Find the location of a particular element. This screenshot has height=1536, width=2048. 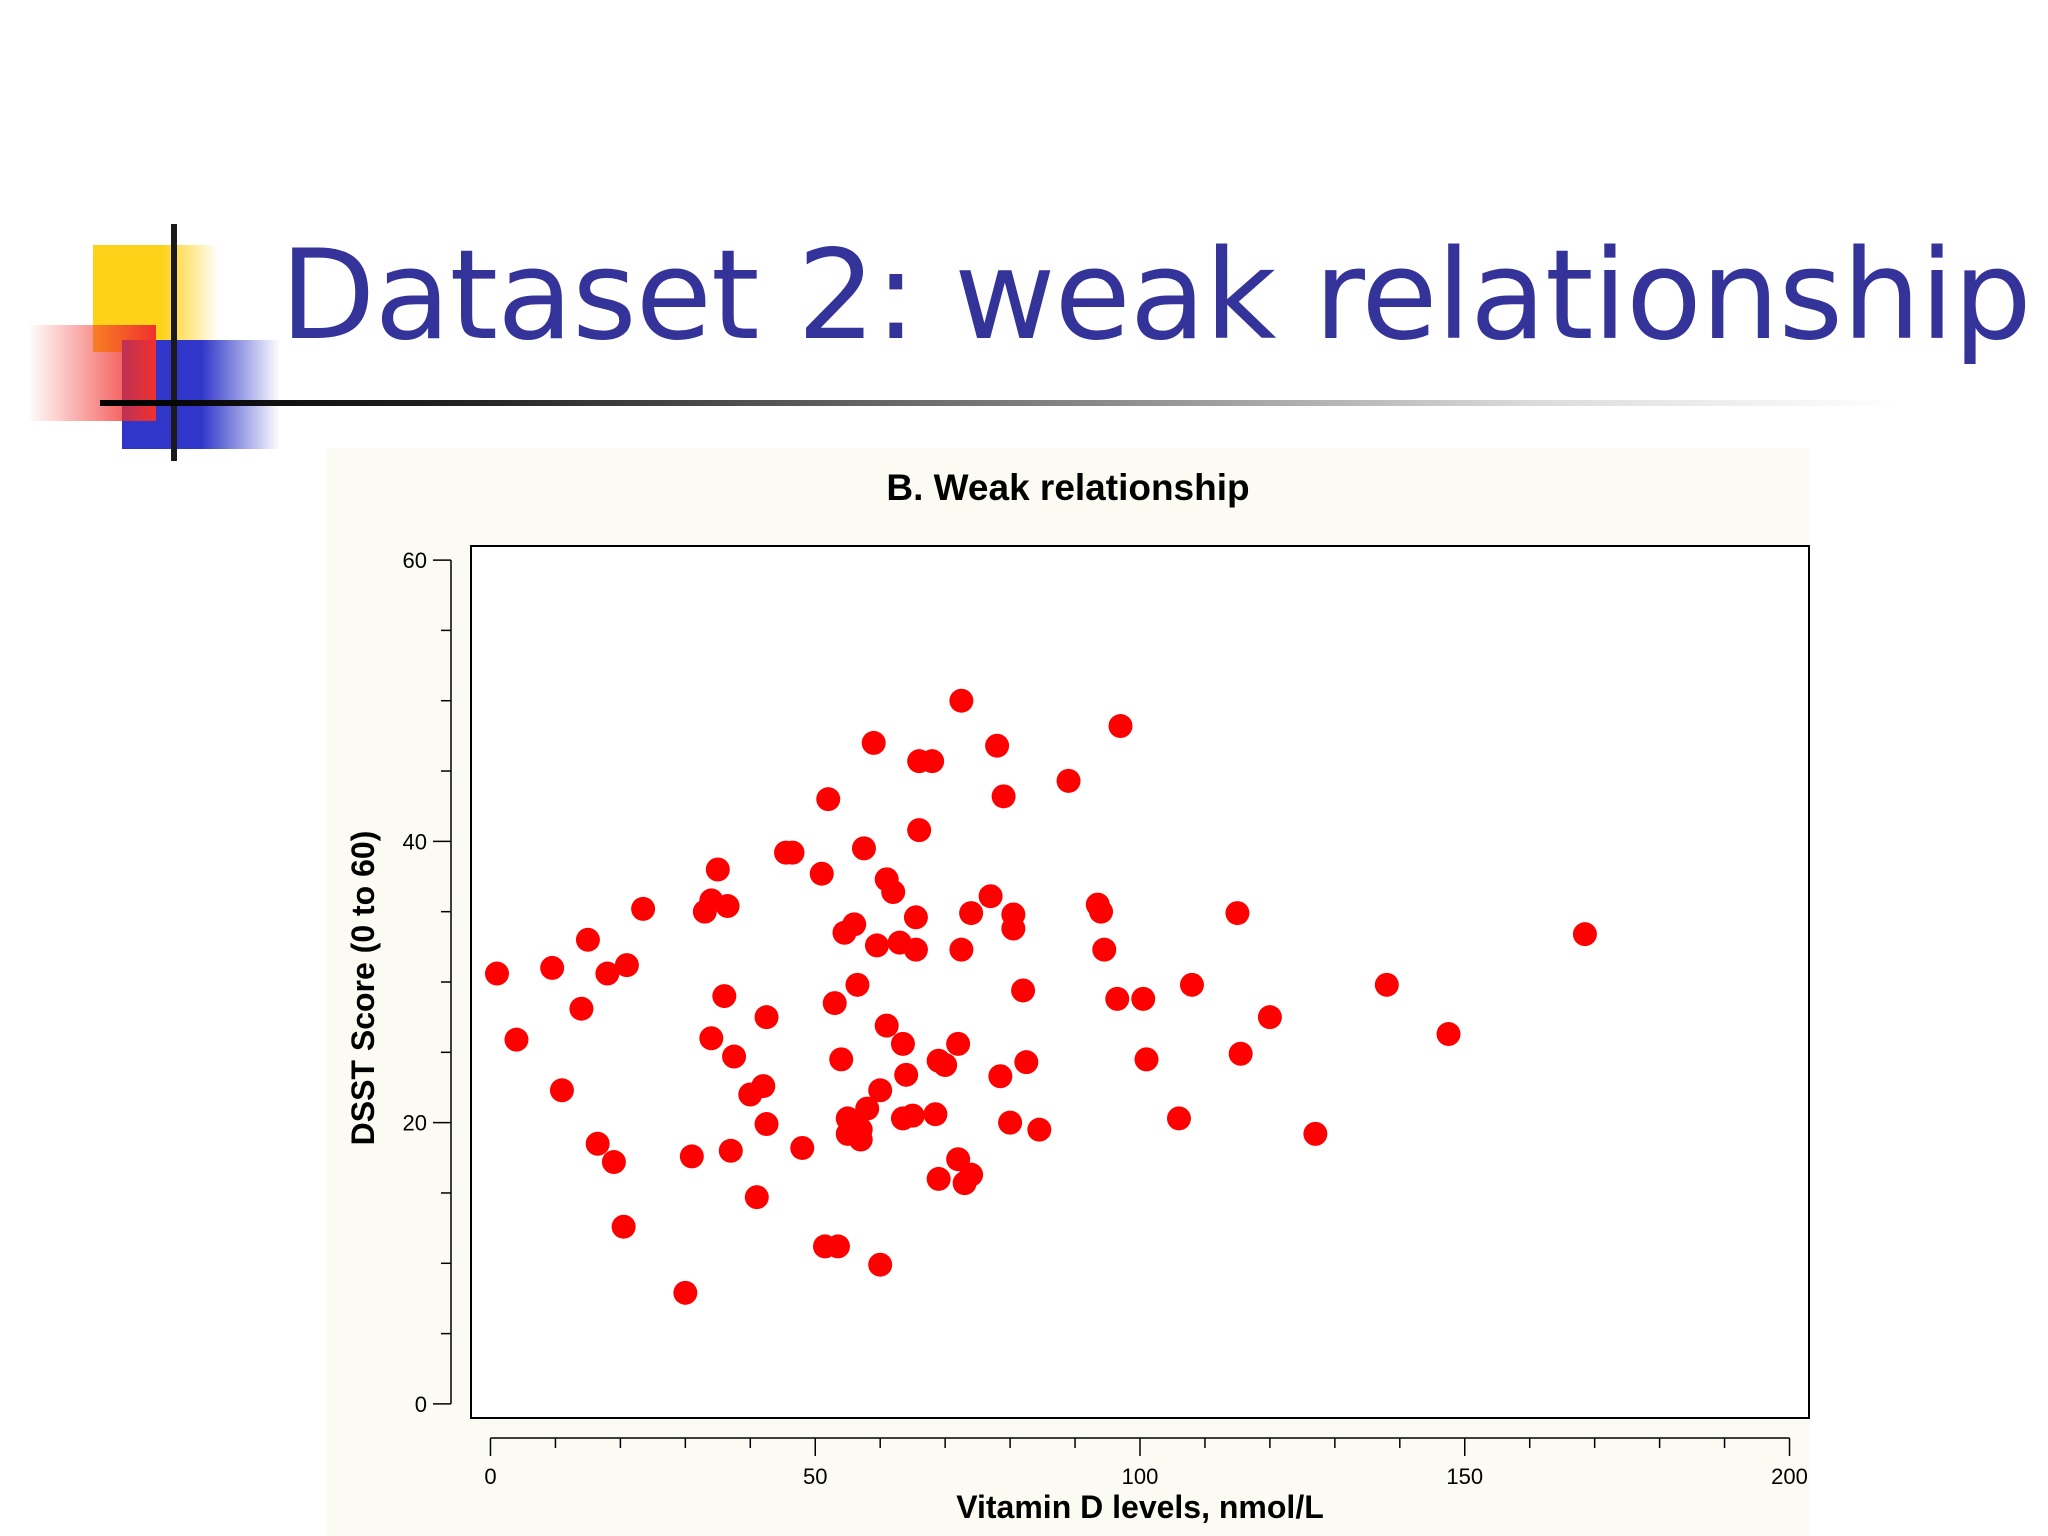

x-tick-label: 0 is located at coordinates (490, 1476).